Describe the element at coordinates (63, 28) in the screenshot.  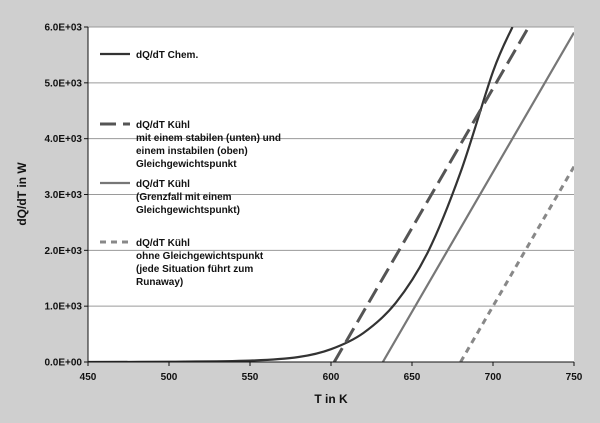
I see `y-tick-label: 6.0E+03` at that location.